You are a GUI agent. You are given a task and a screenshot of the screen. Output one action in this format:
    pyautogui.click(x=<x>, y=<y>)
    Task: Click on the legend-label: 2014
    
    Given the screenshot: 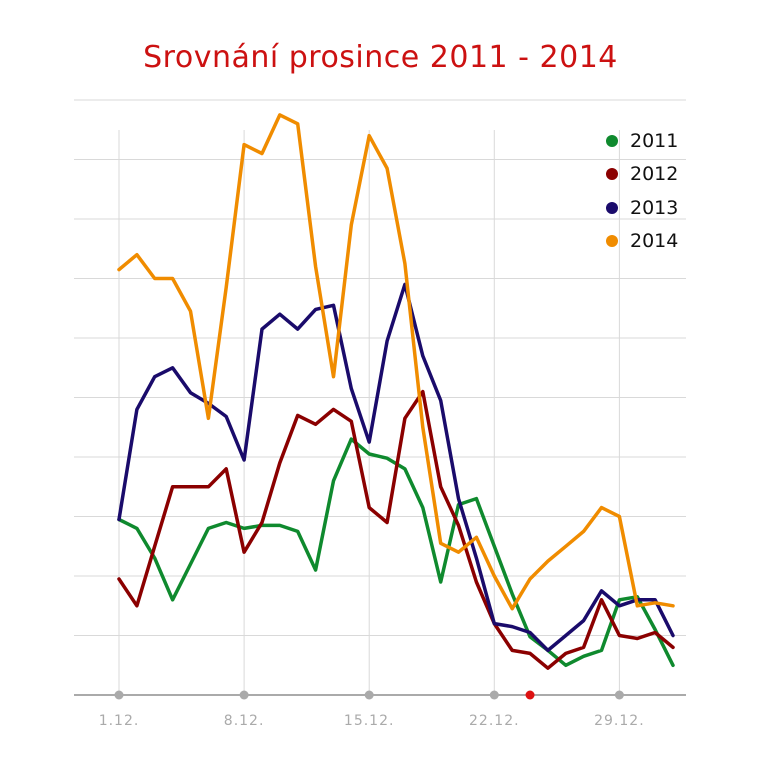 What is the action you would take?
    pyautogui.click(x=654, y=241)
    